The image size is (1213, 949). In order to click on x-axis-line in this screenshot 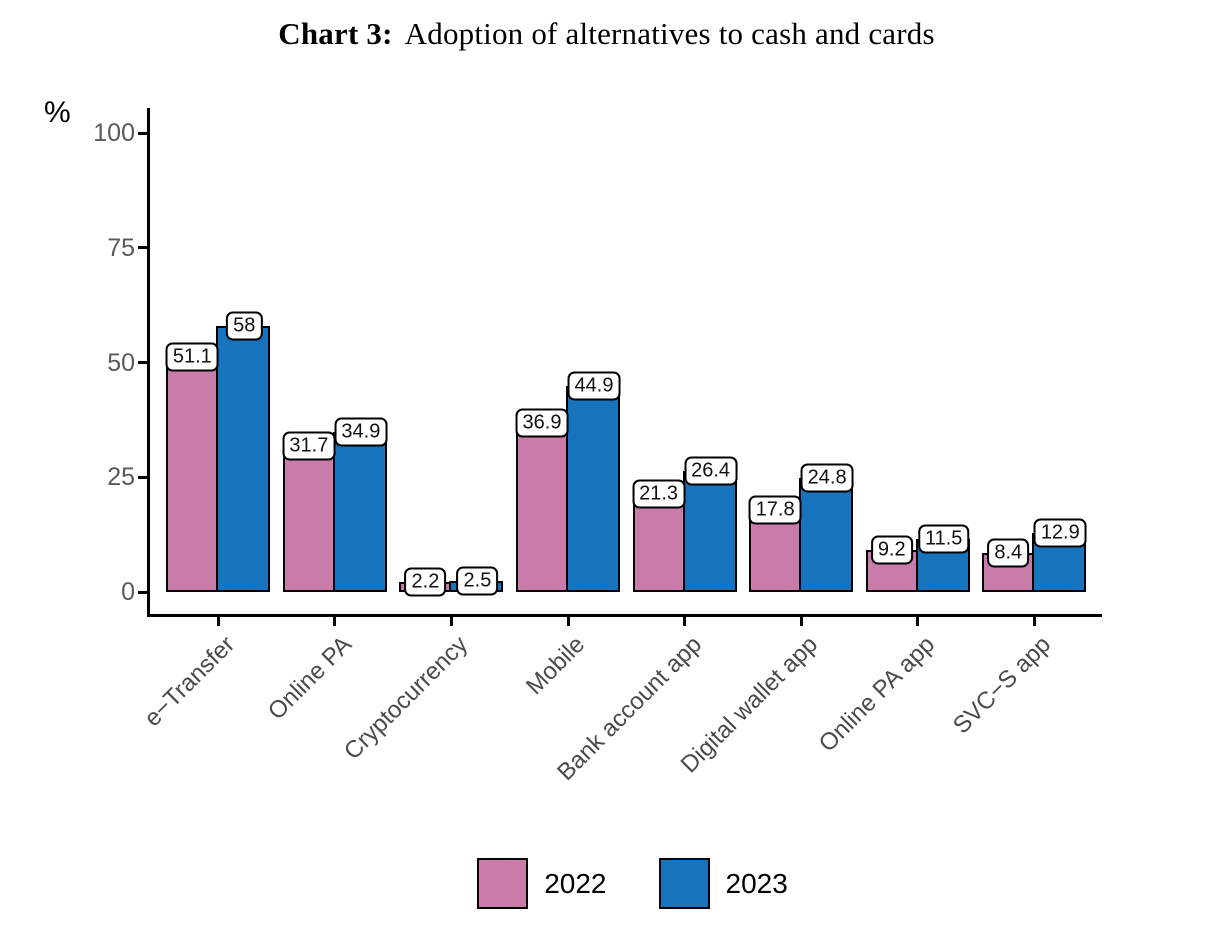, I will do `click(624, 615)`.